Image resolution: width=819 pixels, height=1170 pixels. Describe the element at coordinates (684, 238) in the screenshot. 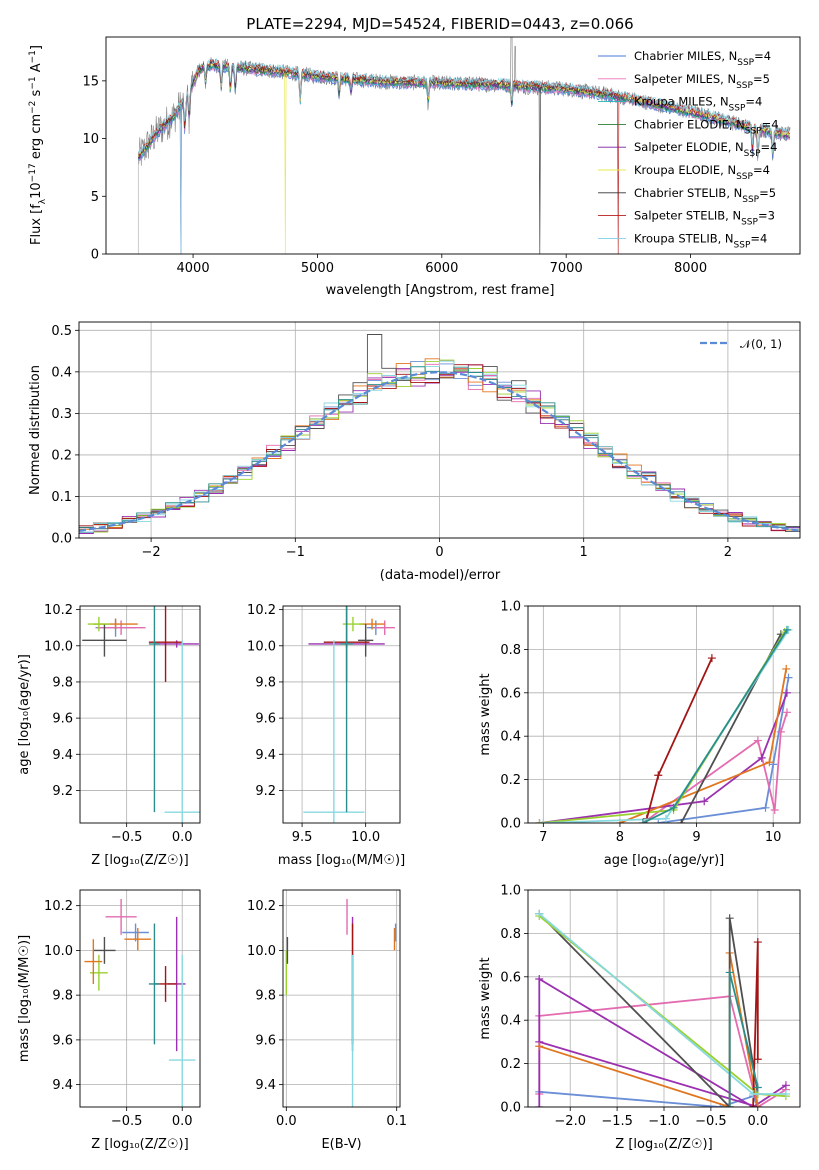

I see `label-part: Kroupa STELIB, N` at that location.